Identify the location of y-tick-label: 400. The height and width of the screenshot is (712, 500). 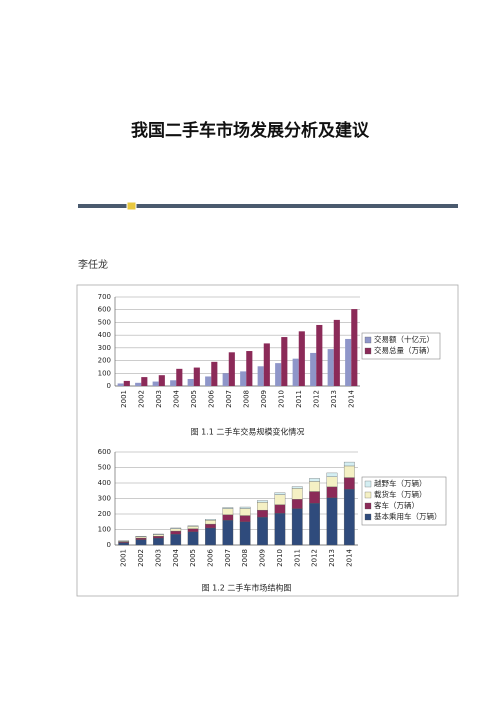
(104, 335).